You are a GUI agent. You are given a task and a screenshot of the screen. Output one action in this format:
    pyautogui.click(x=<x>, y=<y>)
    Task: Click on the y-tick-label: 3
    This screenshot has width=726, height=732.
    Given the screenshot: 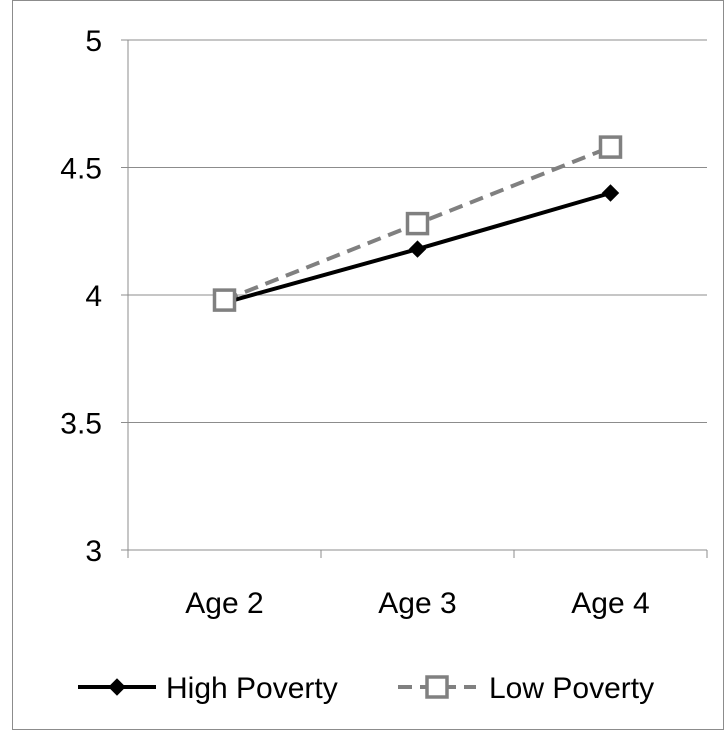 What is the action you would take?
    pyautogui.click(x=93, y=551)
    